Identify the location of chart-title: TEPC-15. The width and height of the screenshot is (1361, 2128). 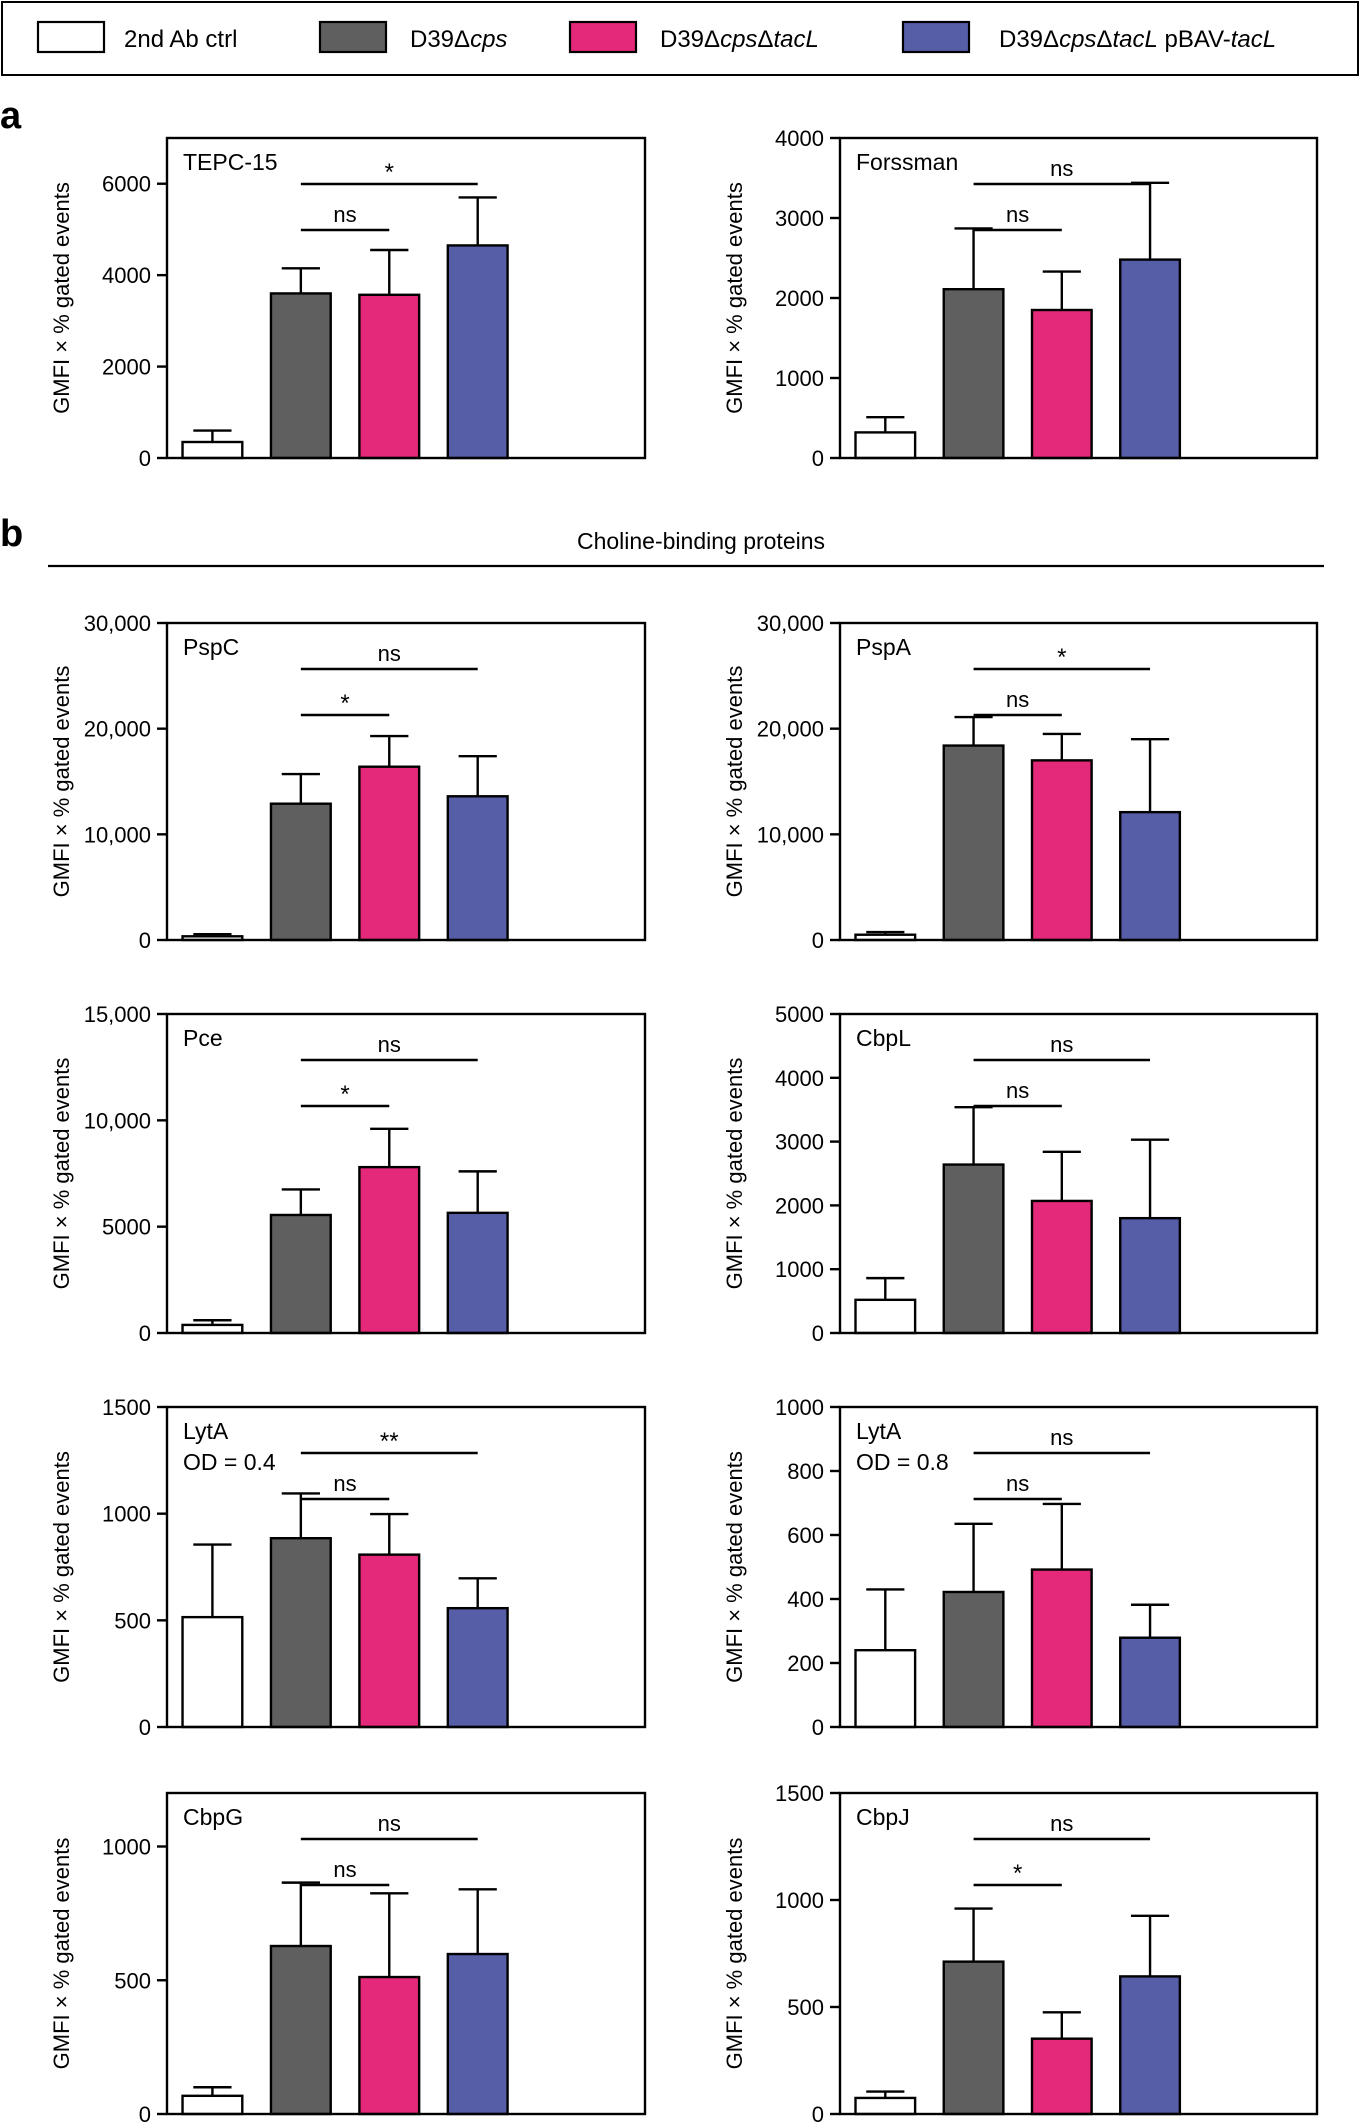
(230, 162).